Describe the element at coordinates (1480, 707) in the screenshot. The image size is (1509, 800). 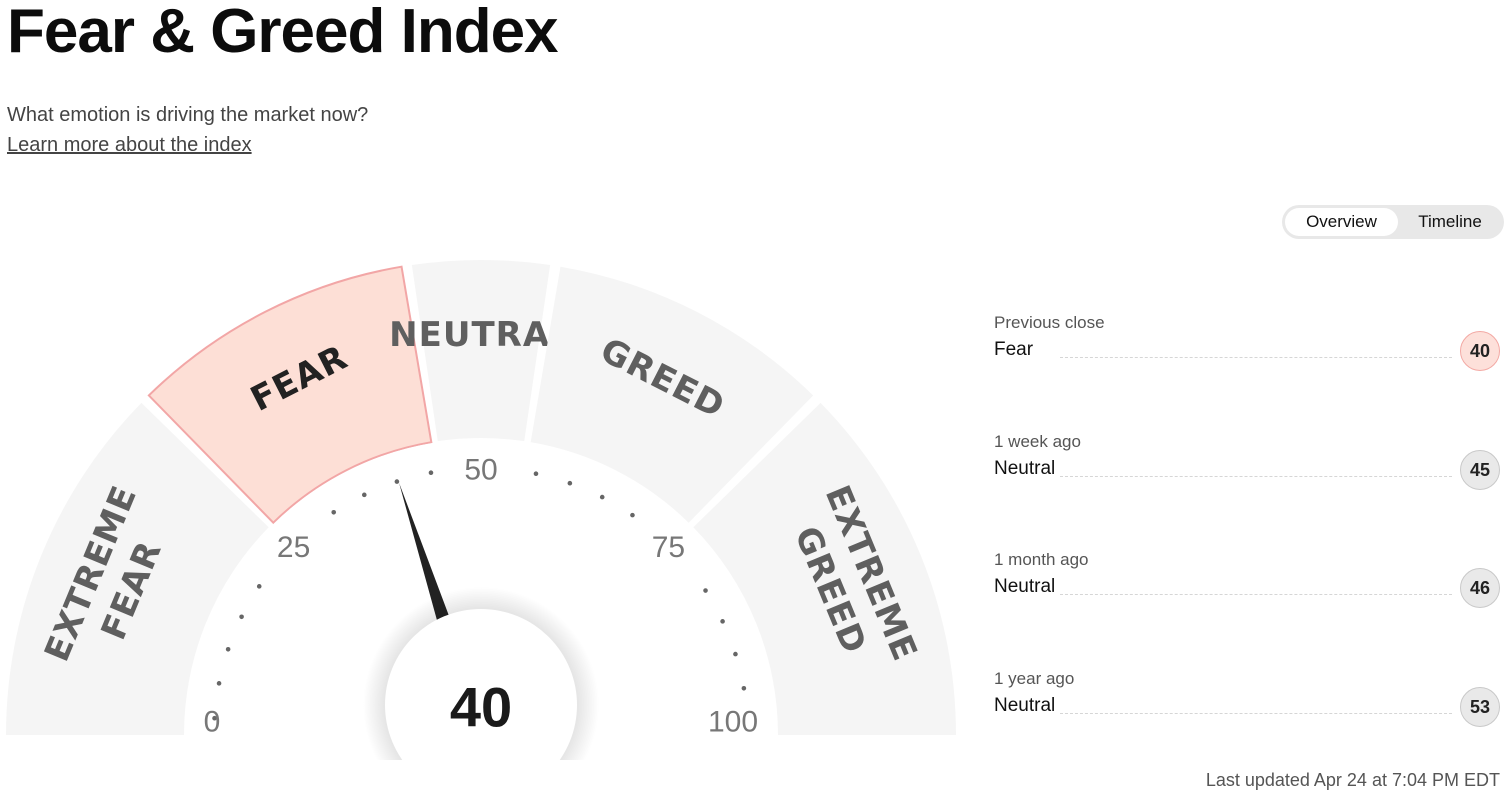
I see `history-score-badge: 53` at that location.